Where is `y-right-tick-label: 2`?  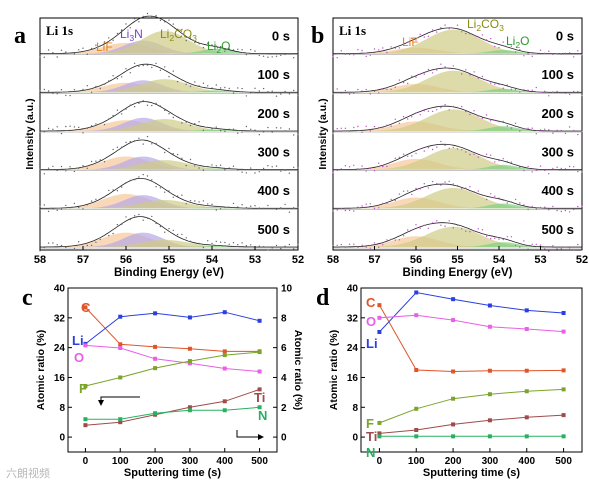 y-right-tick-label: 2 is located at coordinates (284, 408).